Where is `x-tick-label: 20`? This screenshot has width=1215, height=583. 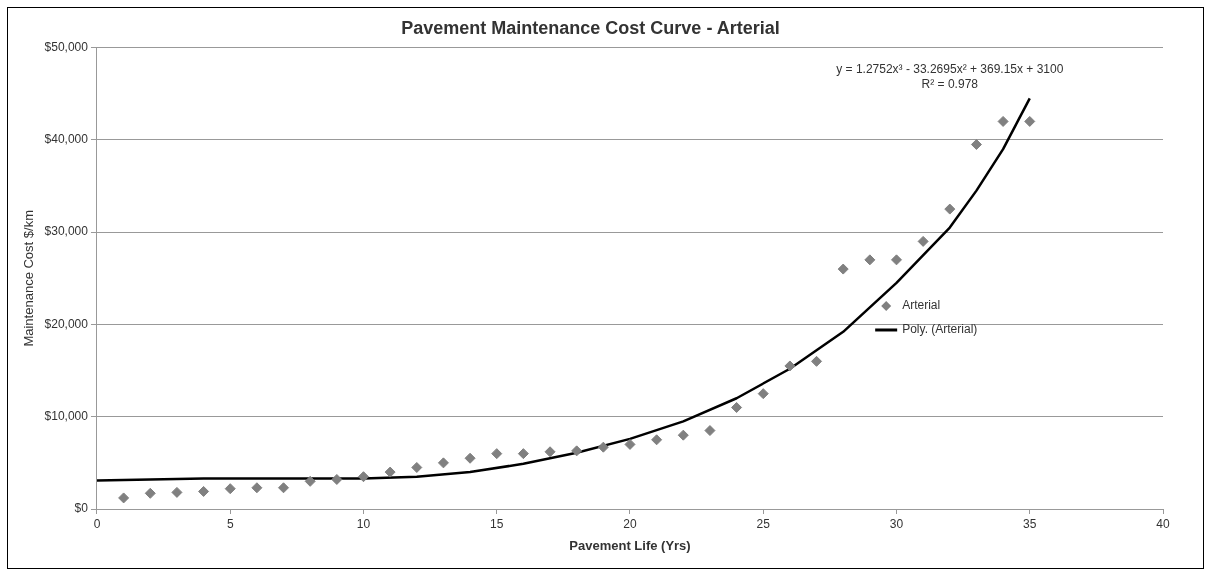 x-tick-label: 20 is located at coordinates (630, 523).